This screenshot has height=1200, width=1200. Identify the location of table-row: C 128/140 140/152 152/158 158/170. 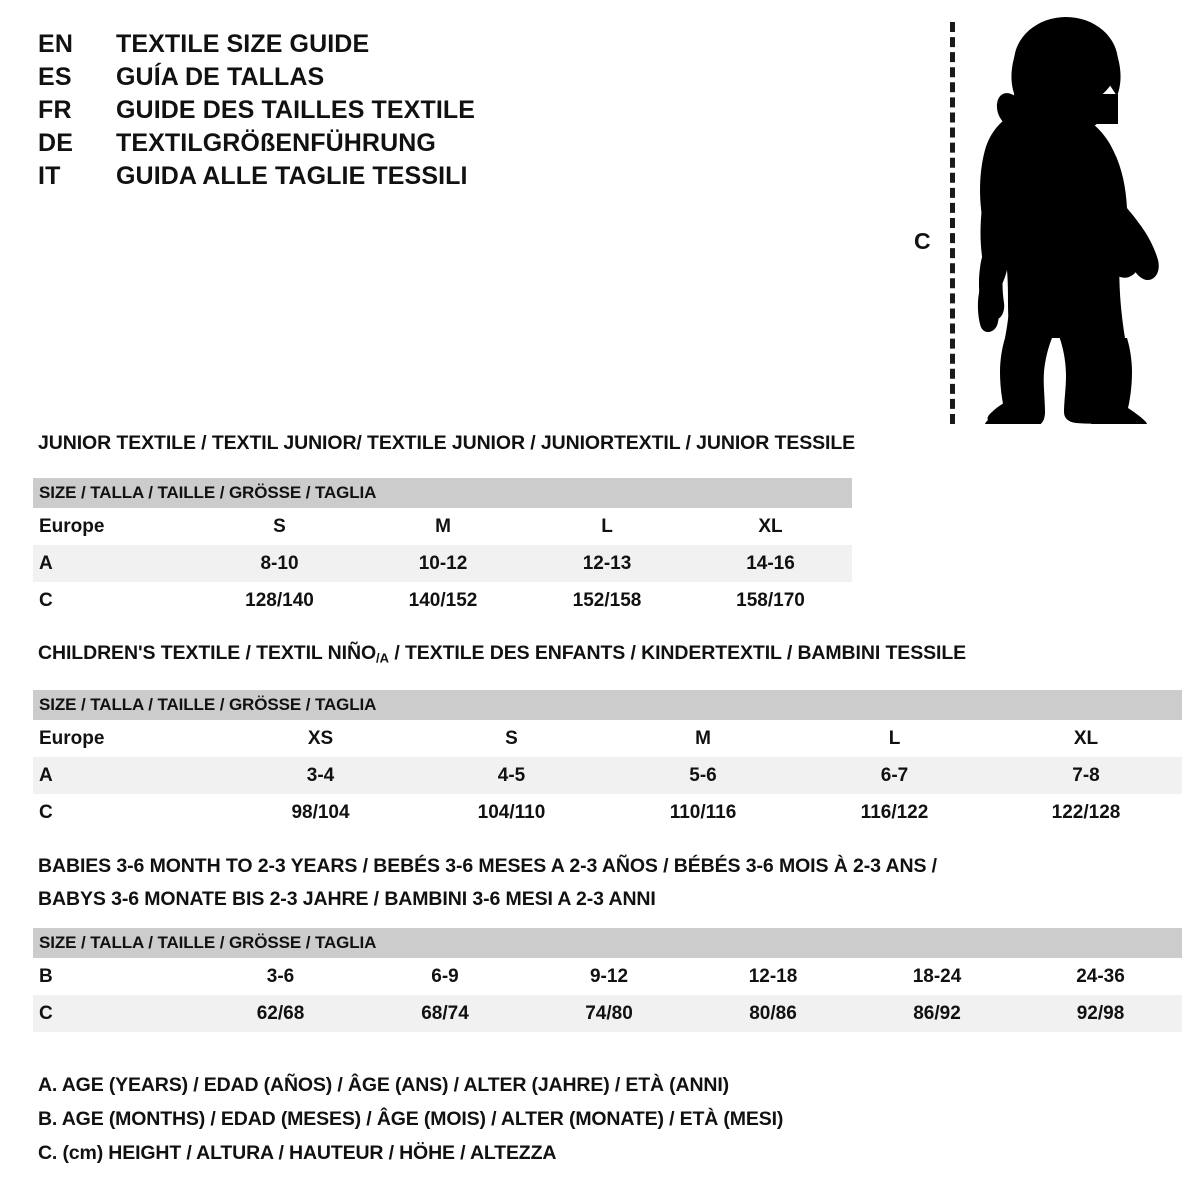
(442, 600).